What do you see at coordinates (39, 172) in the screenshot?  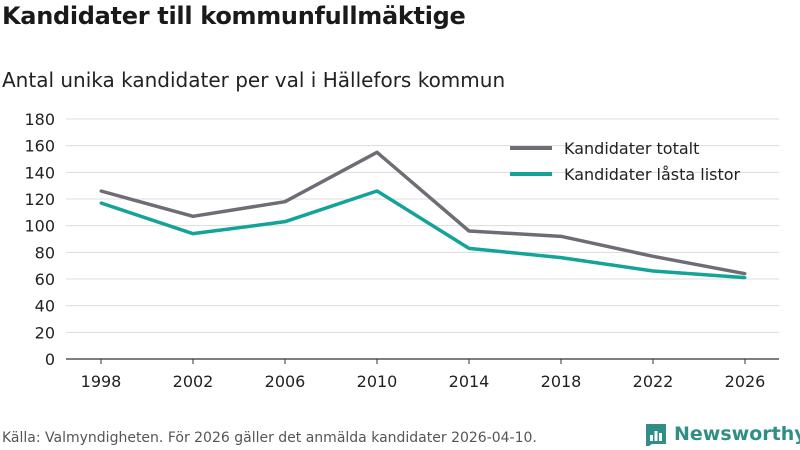 I see `y-tick-label: 140` at bounding box center [39, 172].